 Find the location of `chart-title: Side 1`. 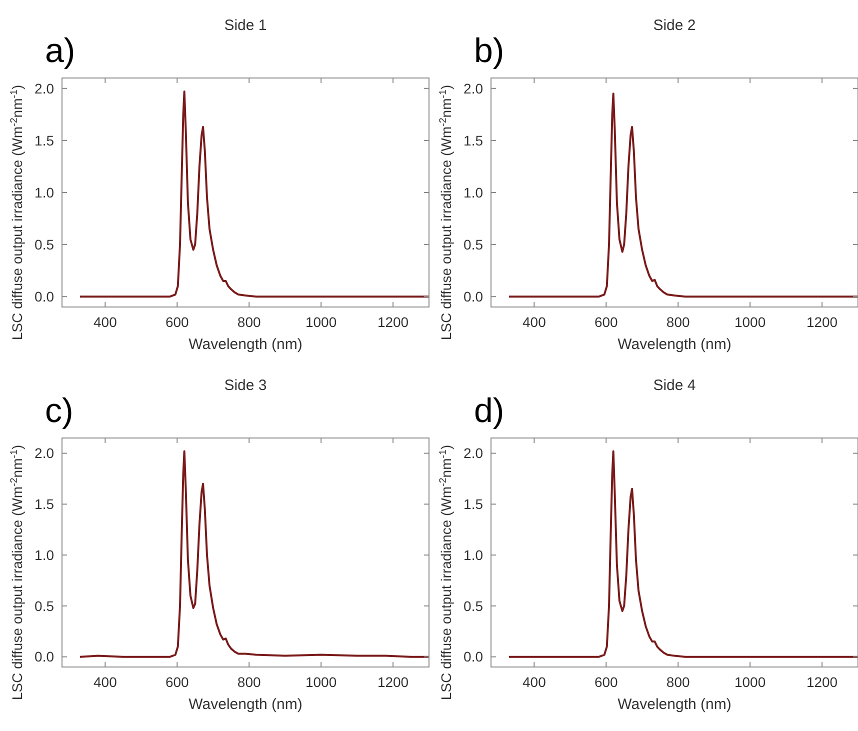

chart-title: Side 1 is located at coordinates (245, 25).